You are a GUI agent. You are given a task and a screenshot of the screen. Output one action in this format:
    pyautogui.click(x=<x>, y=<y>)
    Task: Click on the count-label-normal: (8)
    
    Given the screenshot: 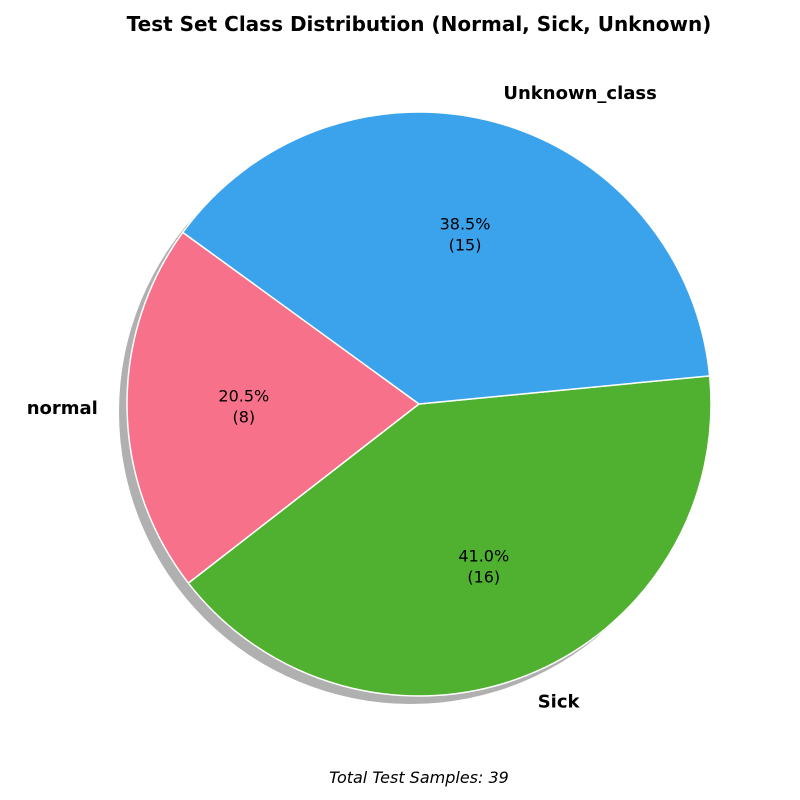 What is the action you would take?
    pyautogui.click(x=243, y=416)
    